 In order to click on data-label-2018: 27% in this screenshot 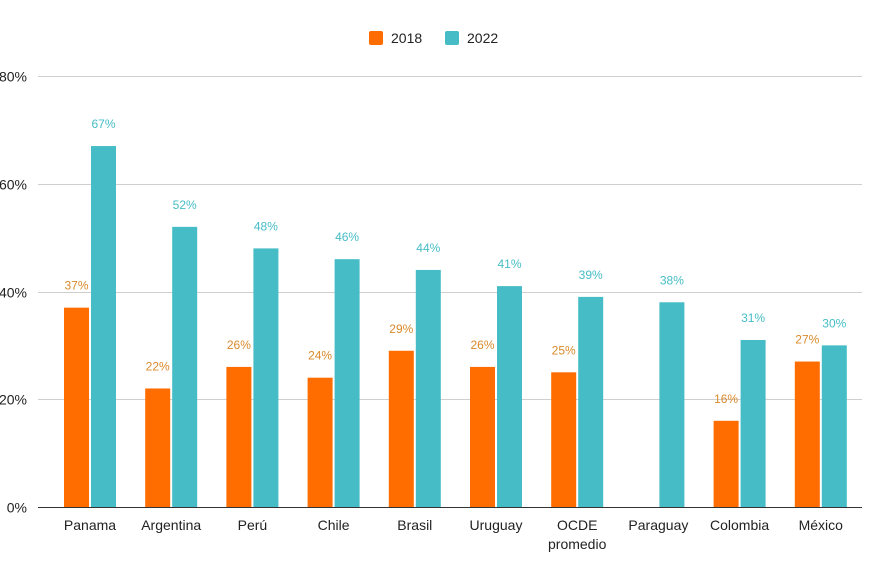, I will do `click(807, 340)`.